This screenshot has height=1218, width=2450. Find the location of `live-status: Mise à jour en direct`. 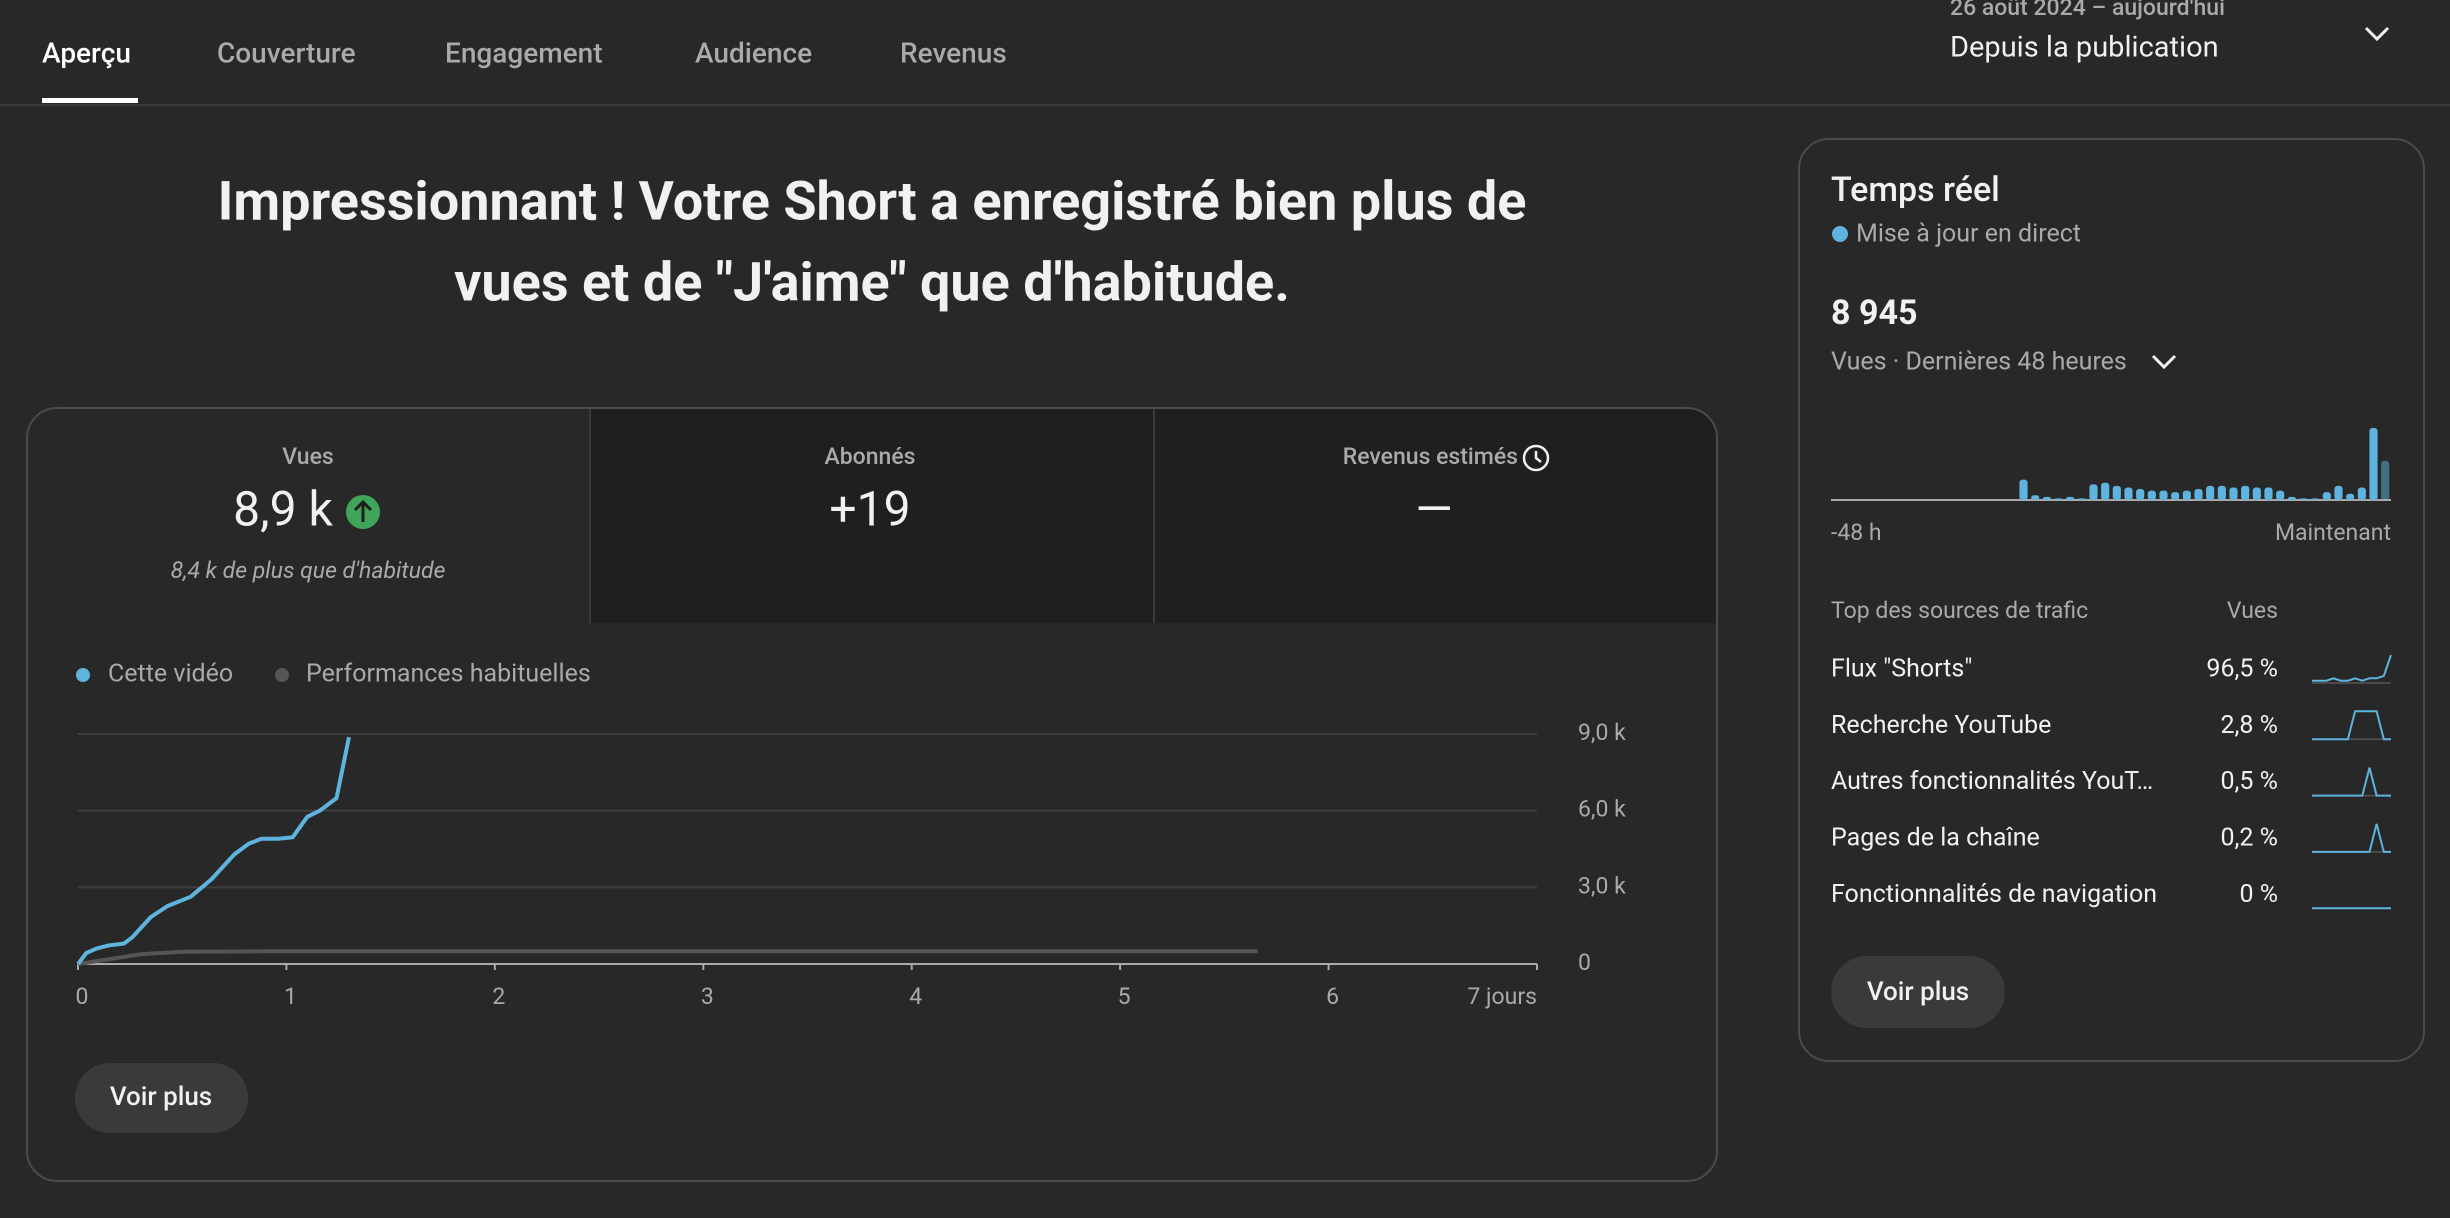

live-status: Mise à jour en direct is located at coordinates (1968, 234).